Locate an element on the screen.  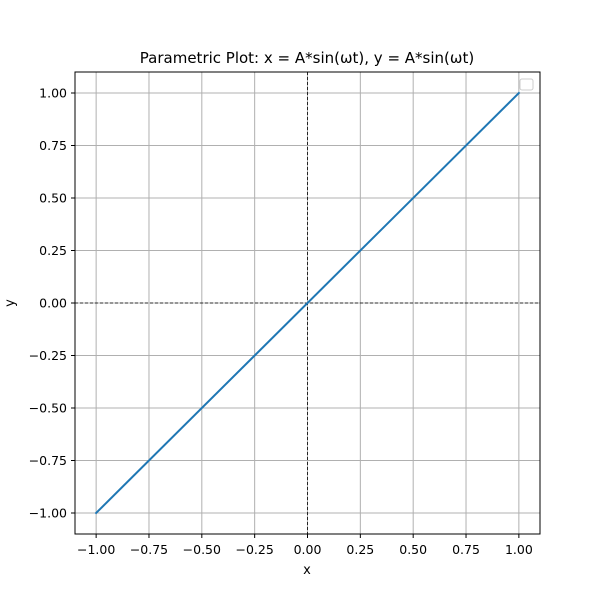
x-tick-label-7: 0.75 is located at coordinates (466, 549).